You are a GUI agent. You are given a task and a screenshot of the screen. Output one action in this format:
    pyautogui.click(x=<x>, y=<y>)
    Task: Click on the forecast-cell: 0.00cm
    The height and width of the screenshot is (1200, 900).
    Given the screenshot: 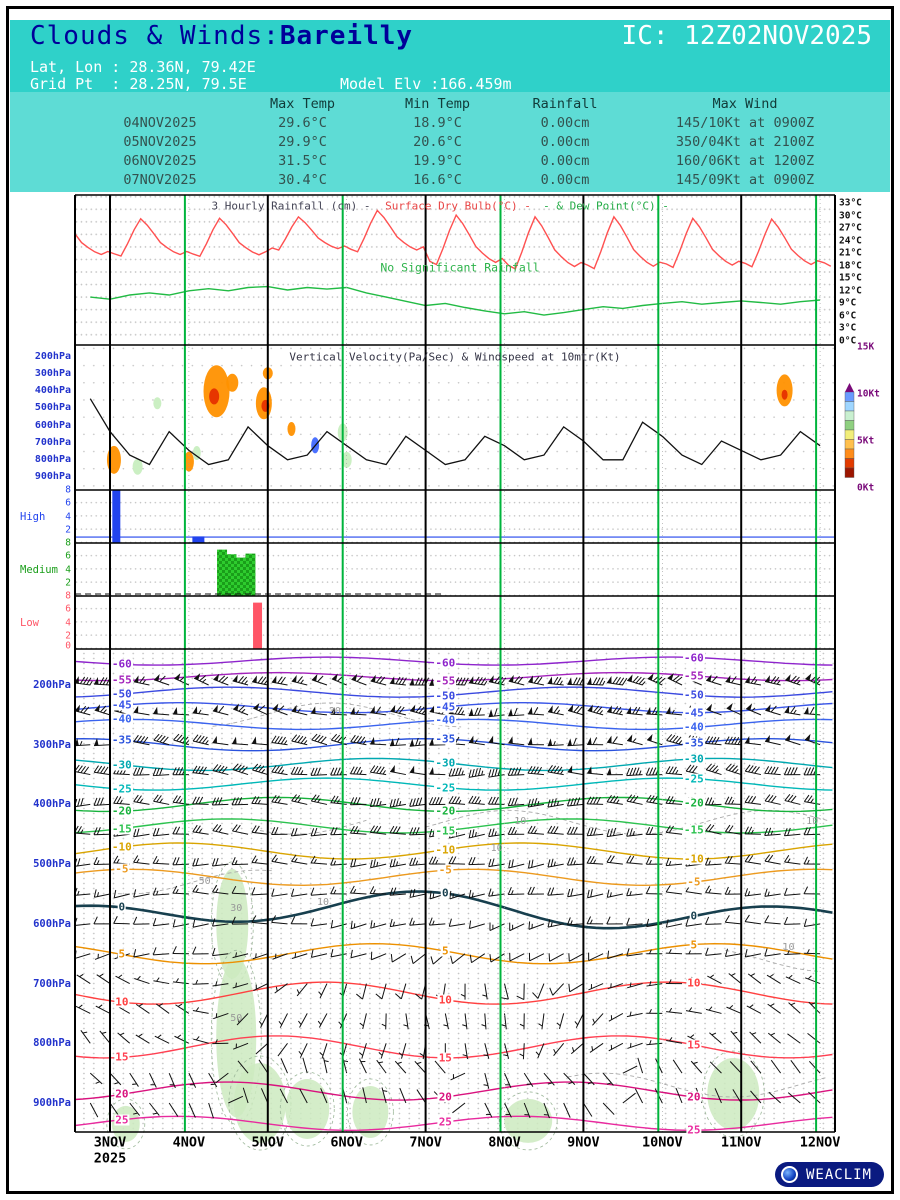 What is the action you would take?
    pyautogui.click(x=565, y=160)
    